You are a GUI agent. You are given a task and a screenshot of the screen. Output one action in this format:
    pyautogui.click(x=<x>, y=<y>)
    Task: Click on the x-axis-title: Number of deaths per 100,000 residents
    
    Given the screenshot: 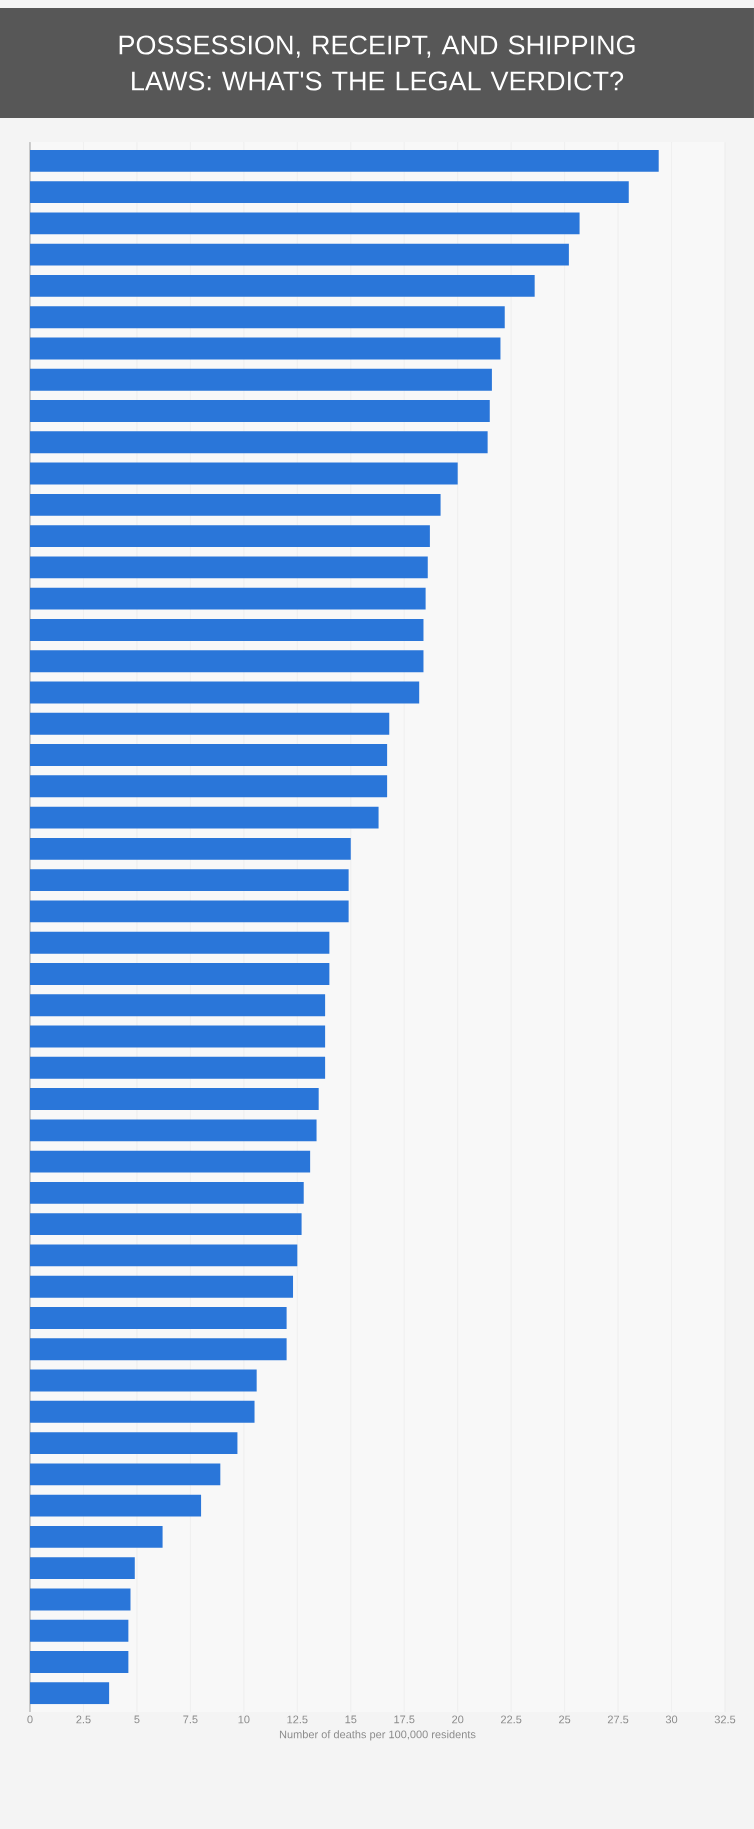 What is the action you would take?
    pyautogui.click(x=377, y=1735)
    